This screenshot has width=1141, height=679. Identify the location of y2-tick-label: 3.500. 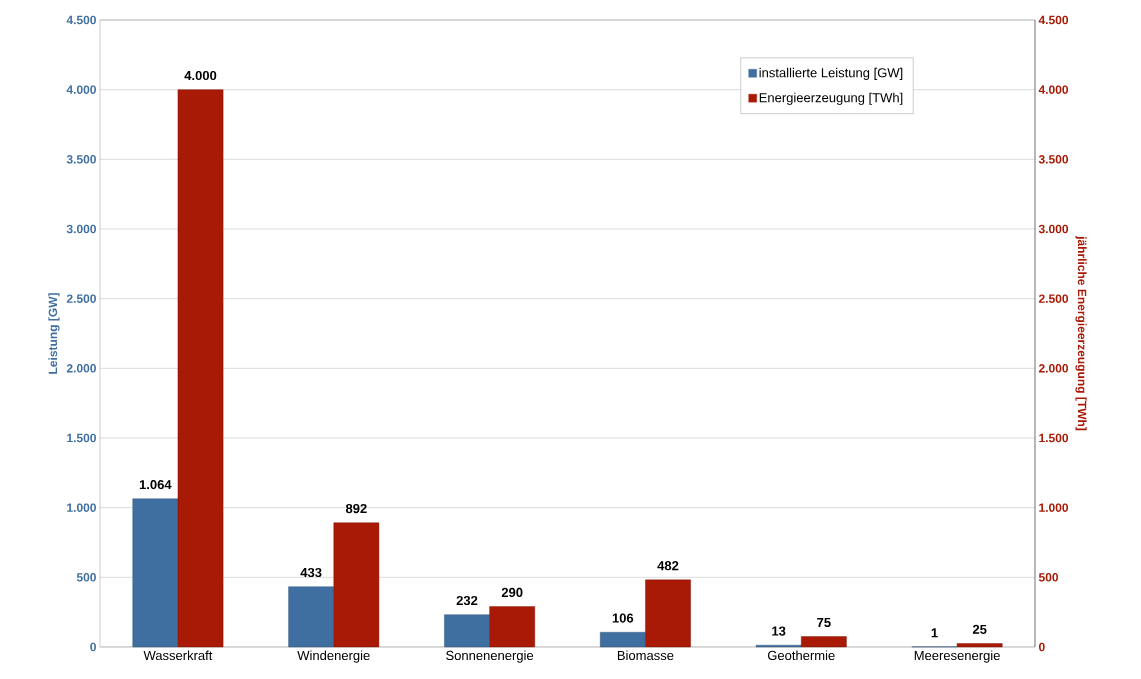
(1053, 159).